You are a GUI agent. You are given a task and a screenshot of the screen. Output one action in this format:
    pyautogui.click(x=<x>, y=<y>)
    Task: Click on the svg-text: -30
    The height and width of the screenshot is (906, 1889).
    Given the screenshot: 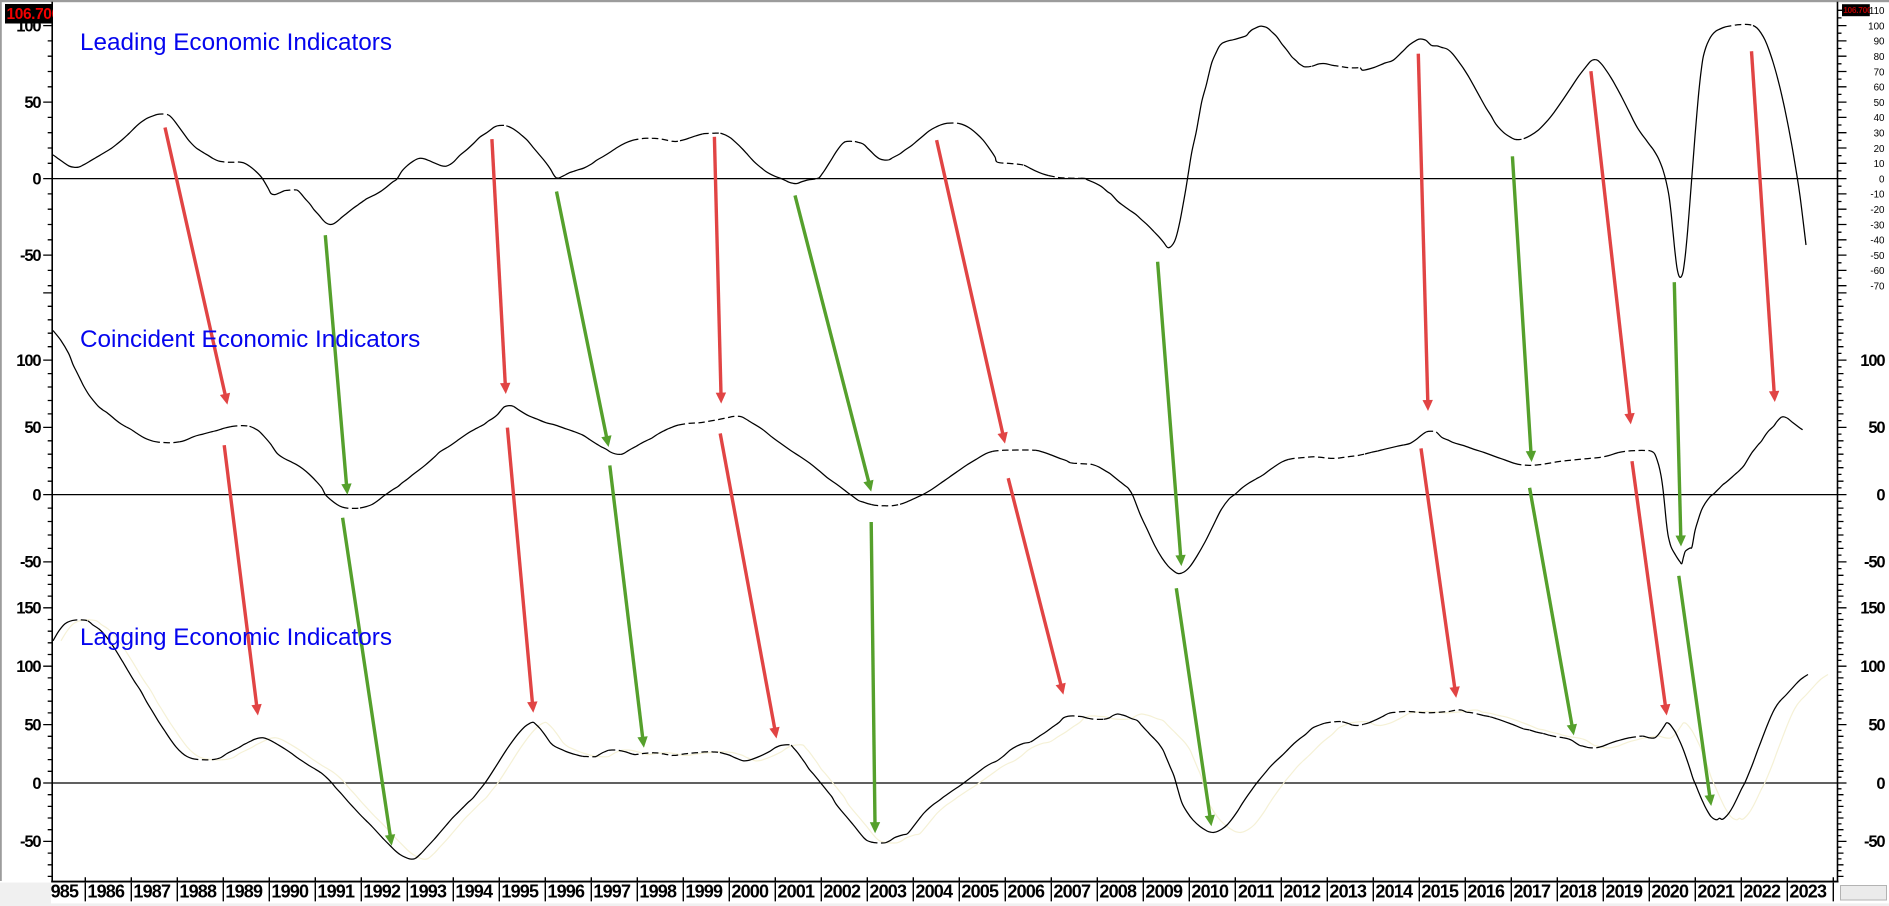 What is the action you would take?
    pyautogui.click(x=1877, y=225)
    